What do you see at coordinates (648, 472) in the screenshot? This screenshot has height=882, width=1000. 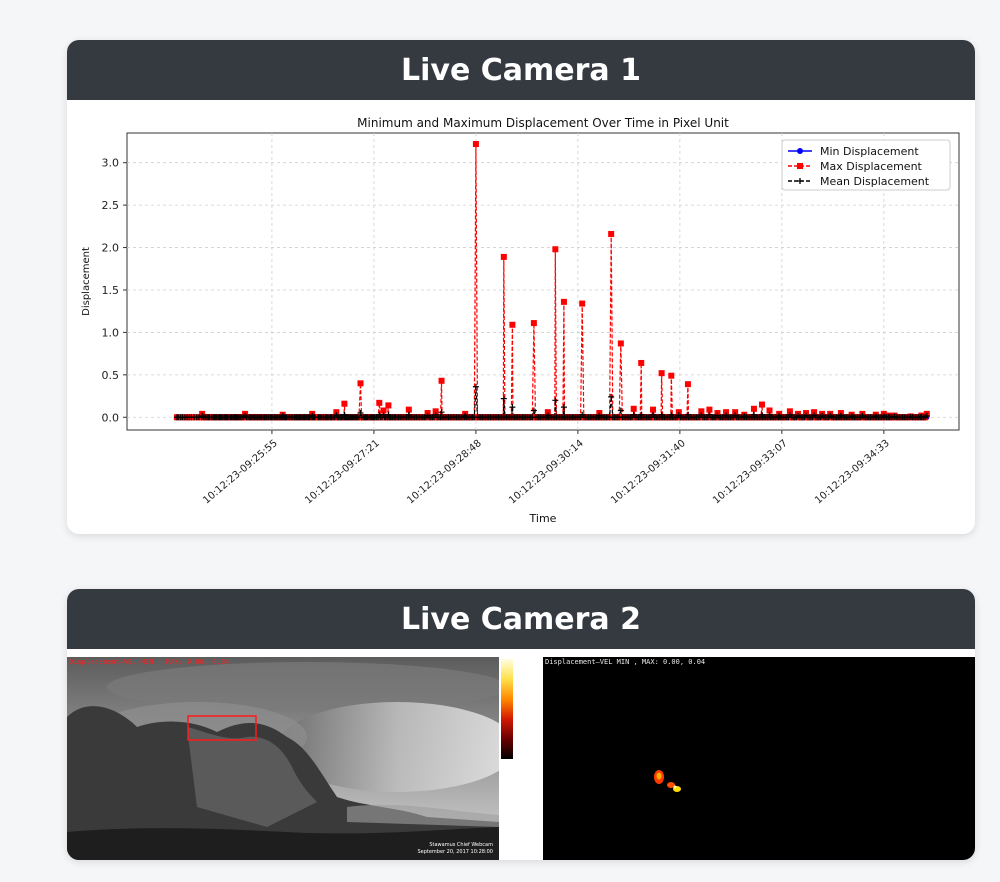 I see `x-tick-label: 10:12:23-09:31:40` at bounding box center [648, 472].